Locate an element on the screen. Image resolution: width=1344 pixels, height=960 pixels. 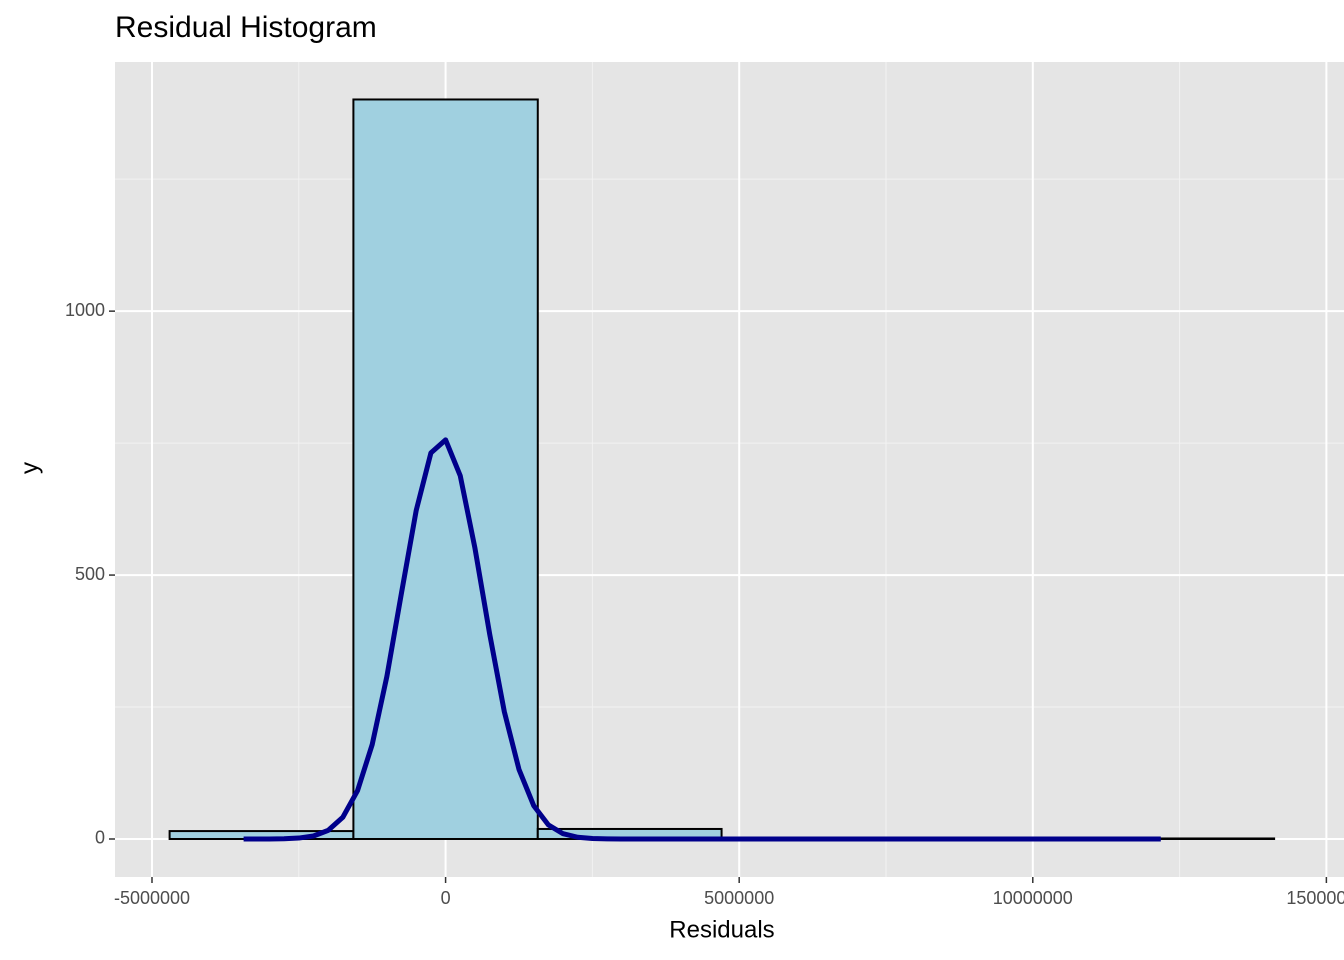
y-axis-title: y is located at coordinates (29, 468).